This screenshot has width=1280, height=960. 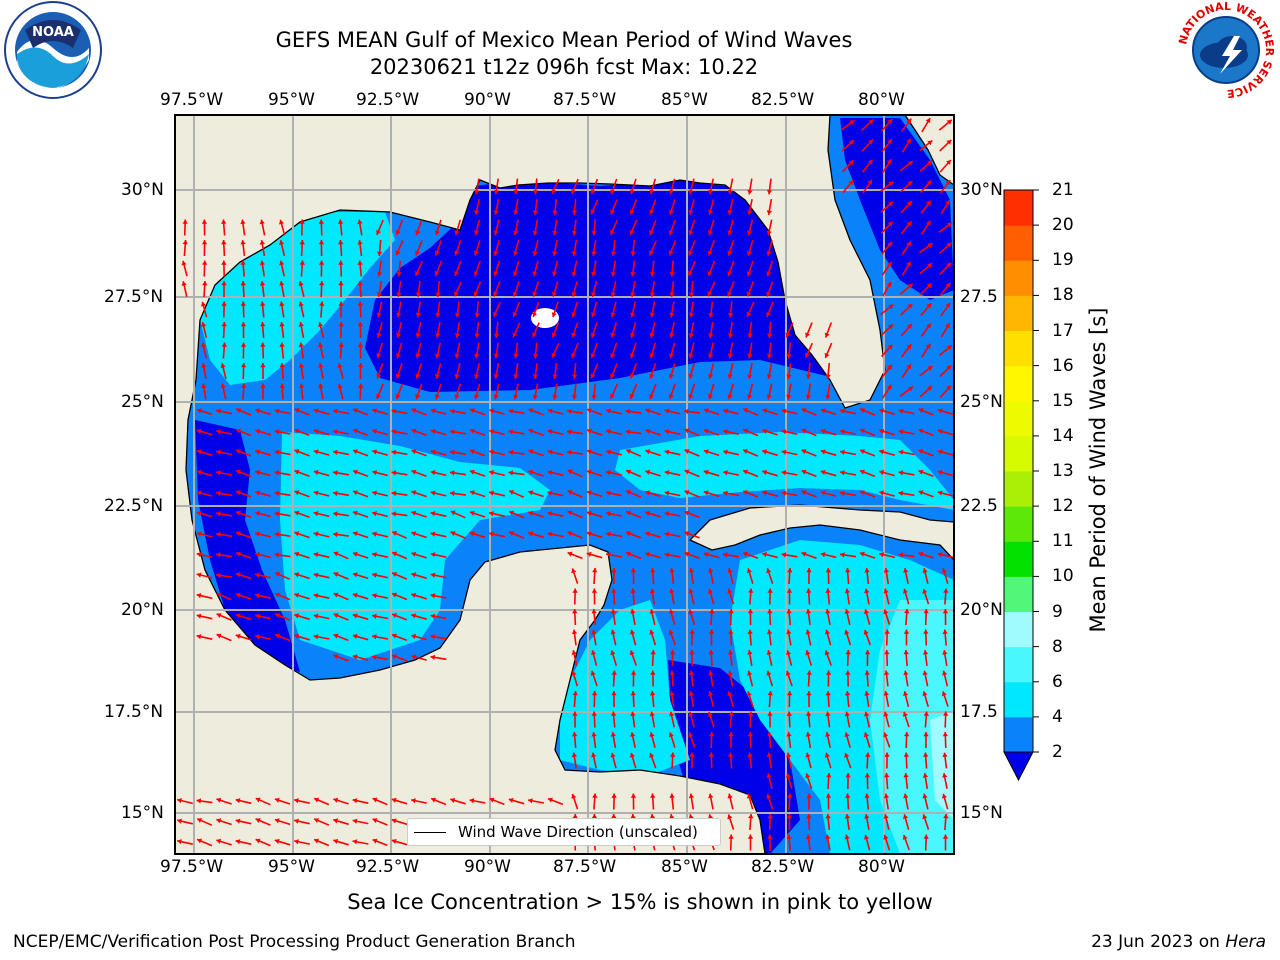 I want to click on colorbar-tick-label: 6, so click(x=1057, y=681).